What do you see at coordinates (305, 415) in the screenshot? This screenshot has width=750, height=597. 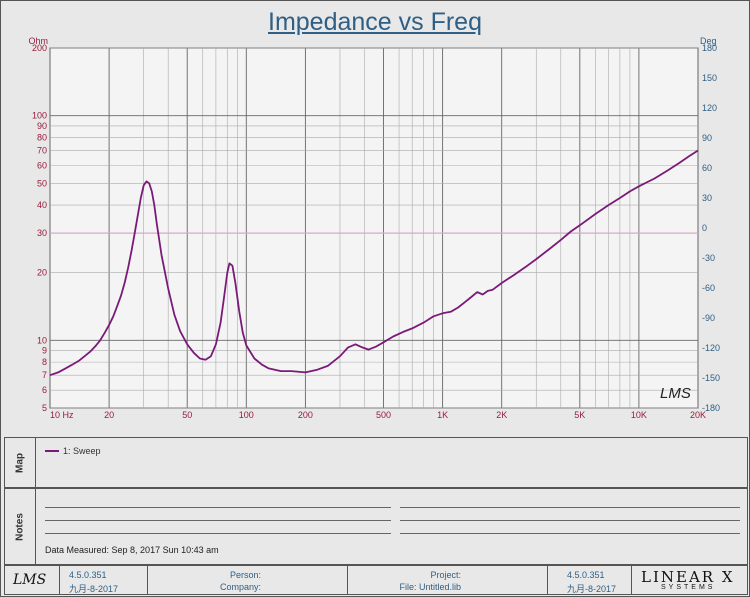 I see `x-tick-label: 200` at bounding box center [305, 415].